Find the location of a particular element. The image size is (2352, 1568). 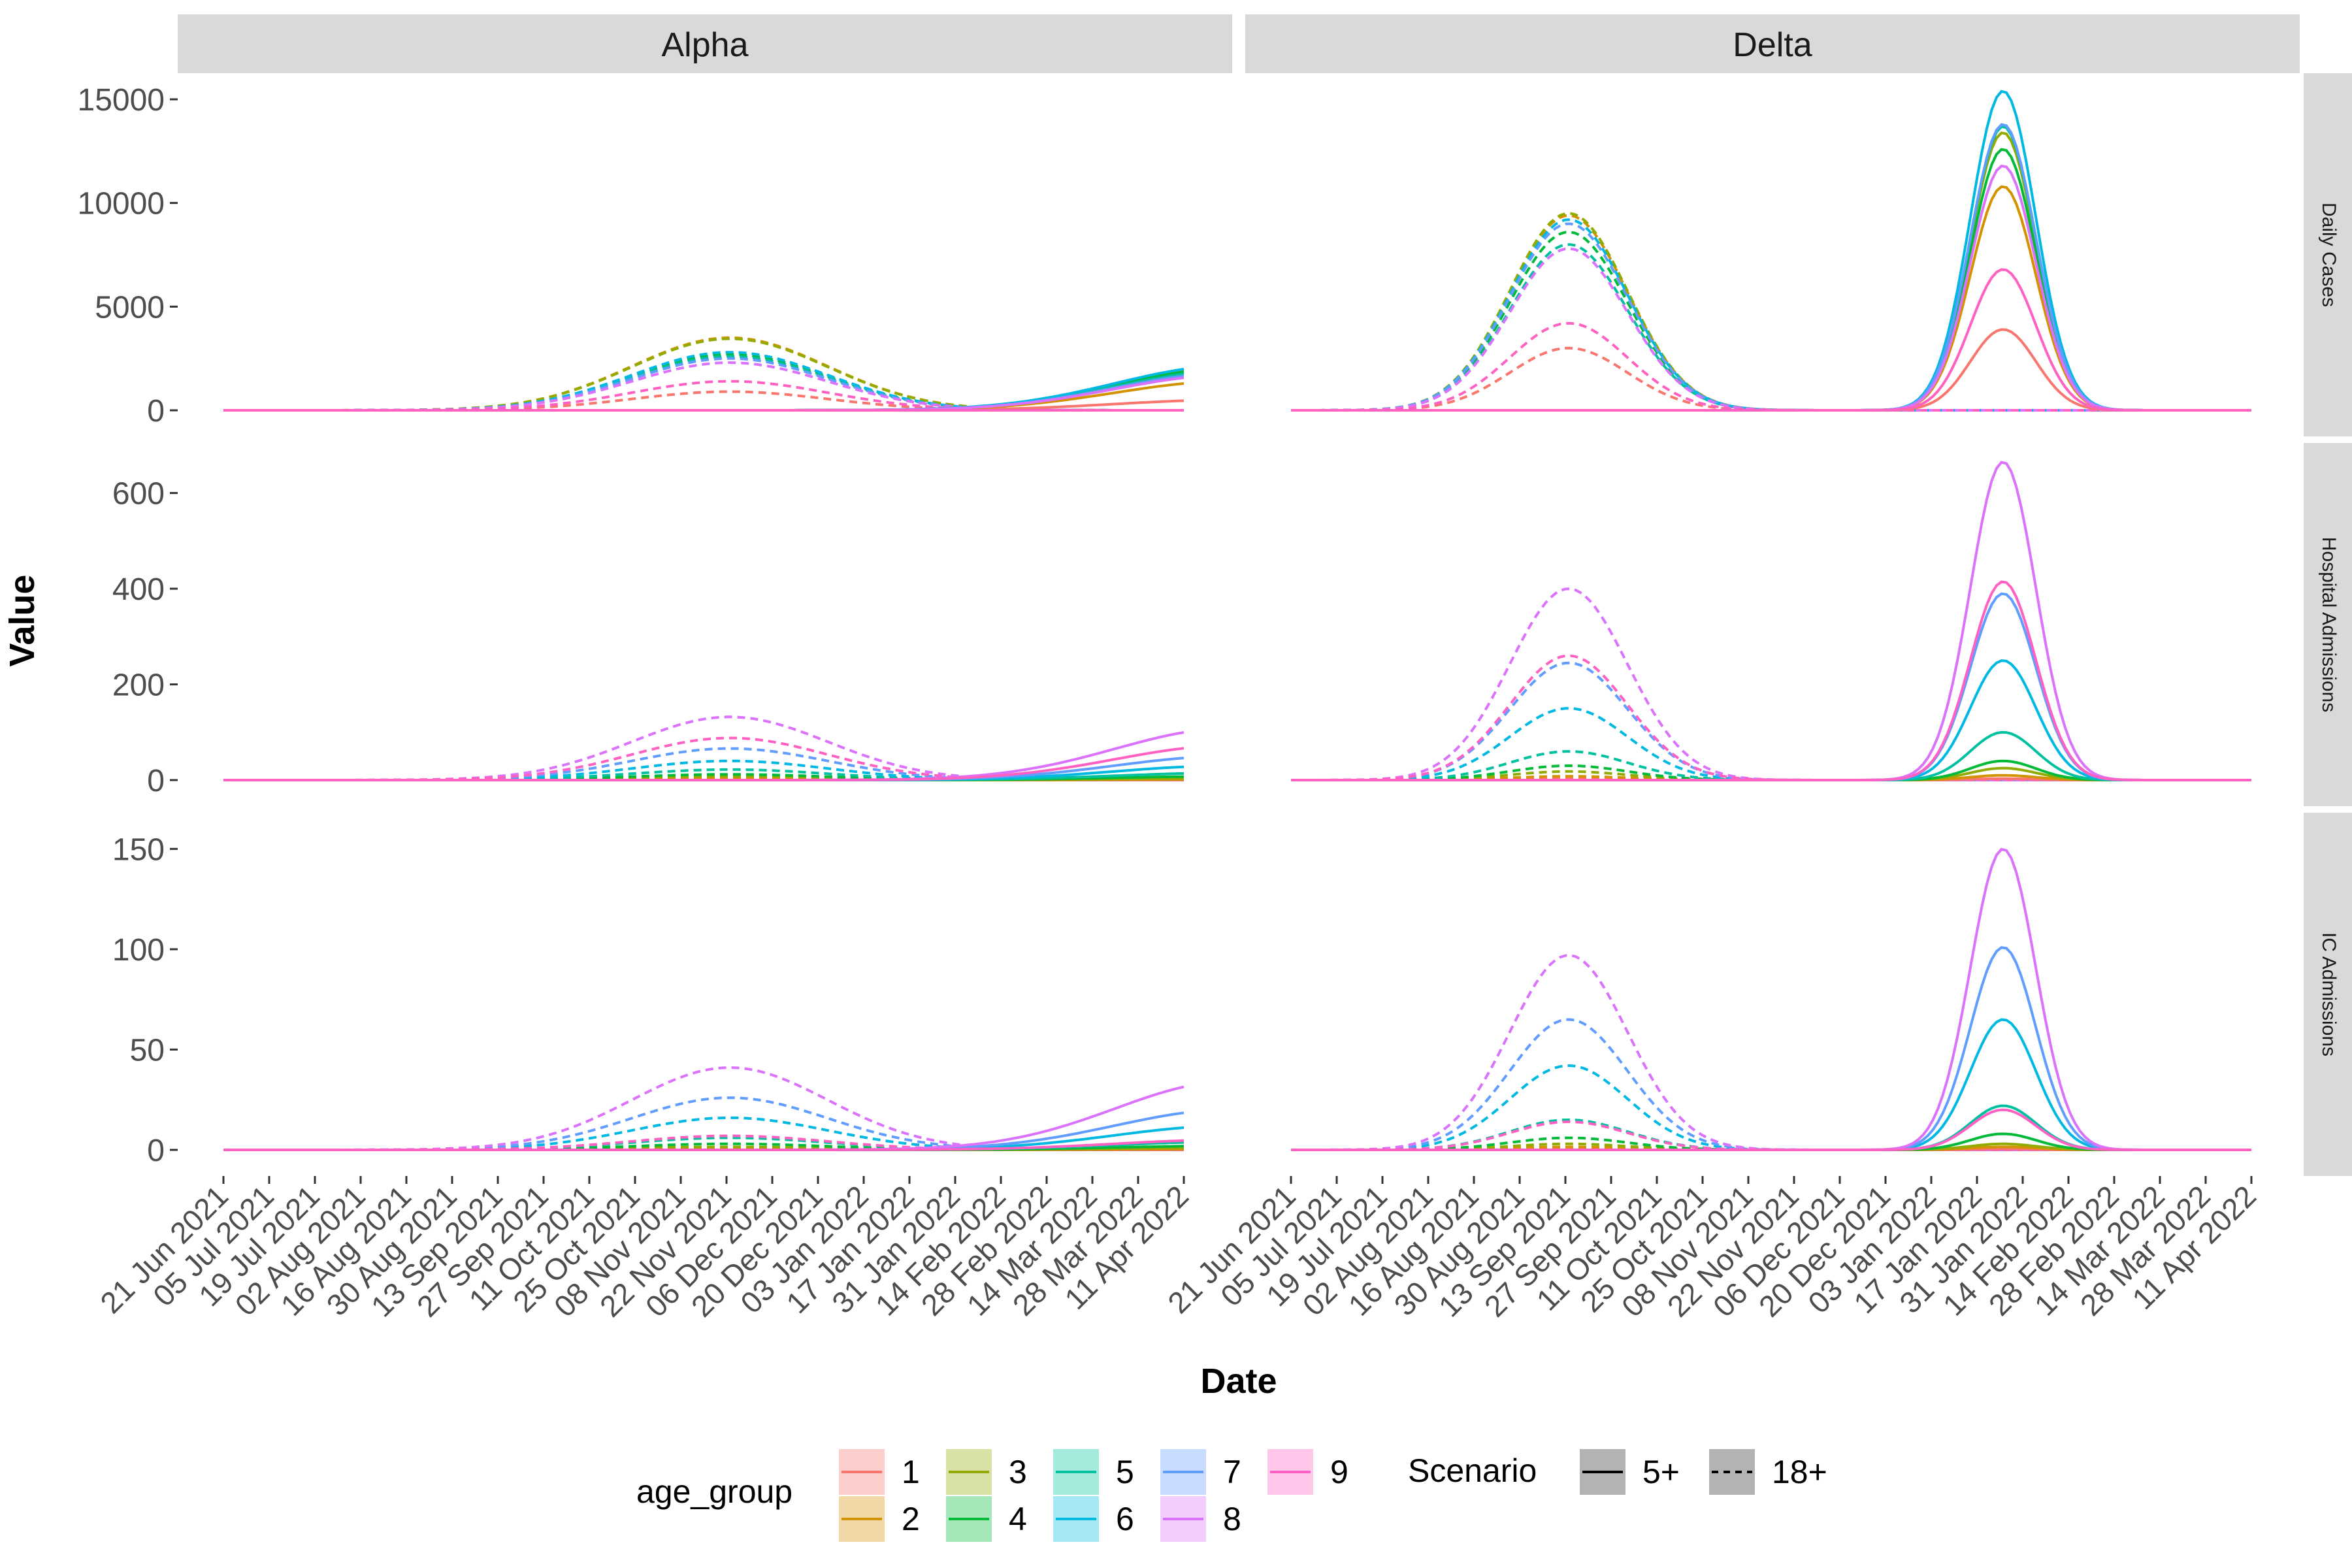

strip-alpha is located at coordinates (705, 44).